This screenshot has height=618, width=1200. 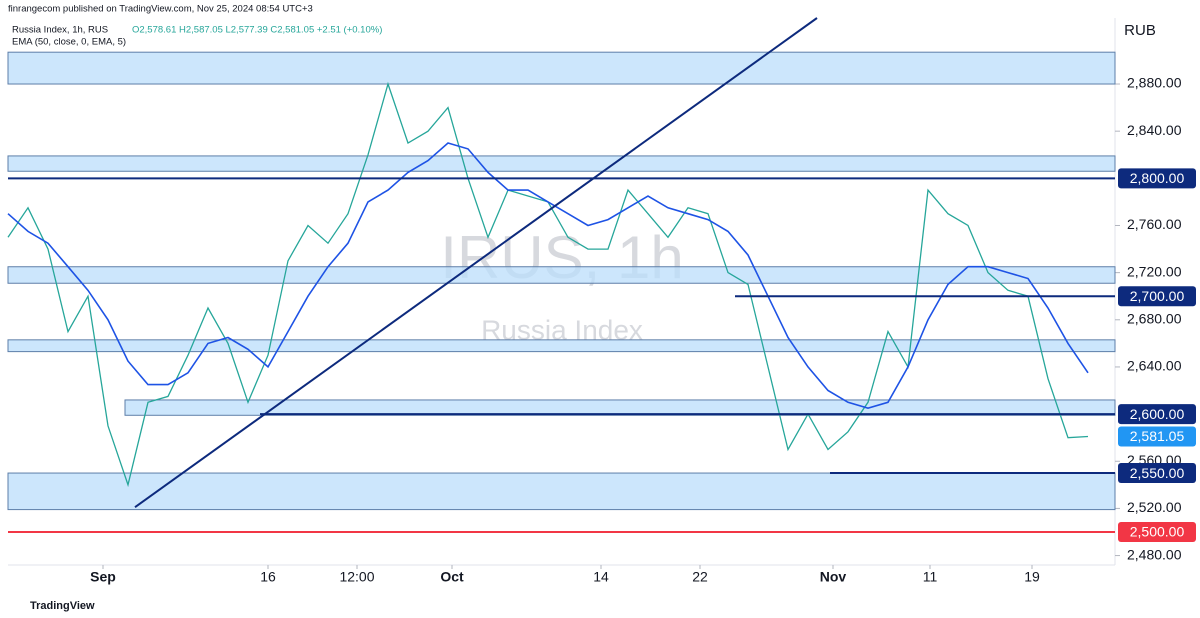 What do you see at coordinates (1154, 318) in the screenshot?
I see `y-tick-label: 2,680.00` at bounding box center [1154, 318].